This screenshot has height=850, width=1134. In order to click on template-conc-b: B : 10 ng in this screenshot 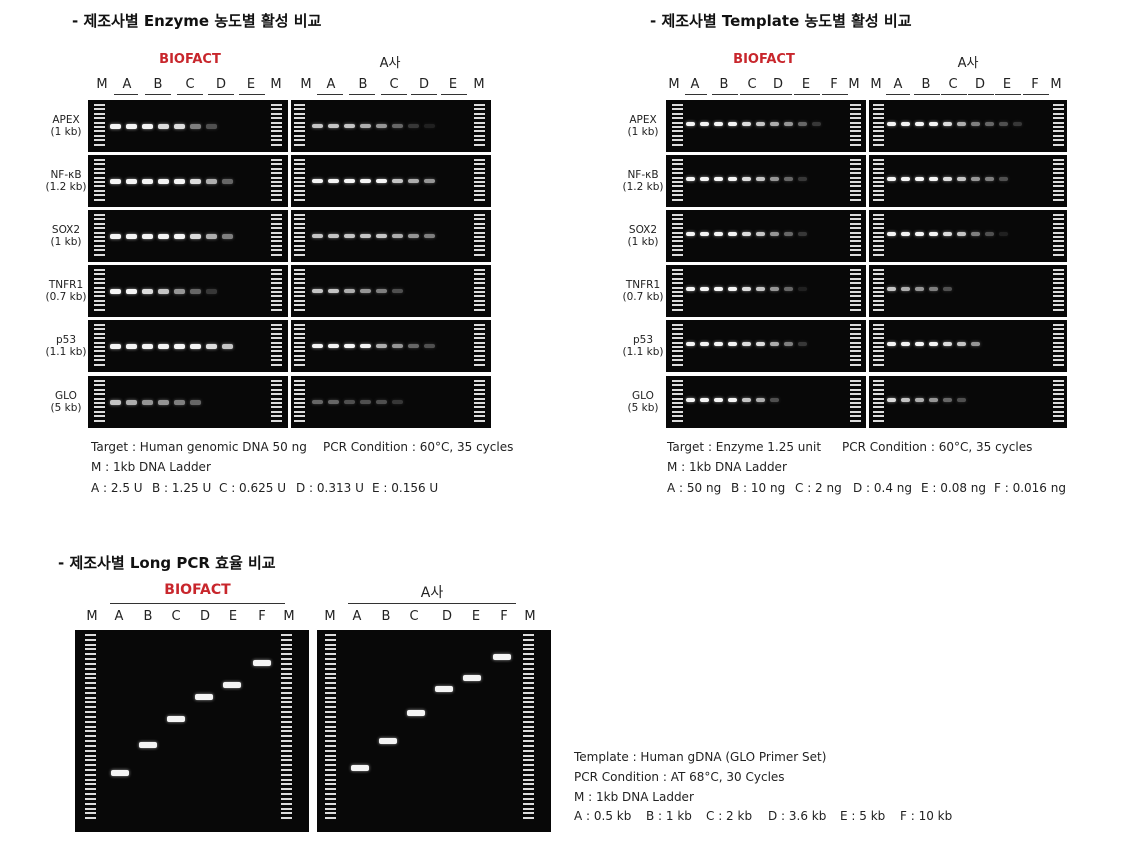, I will do `click(758, 488)`.